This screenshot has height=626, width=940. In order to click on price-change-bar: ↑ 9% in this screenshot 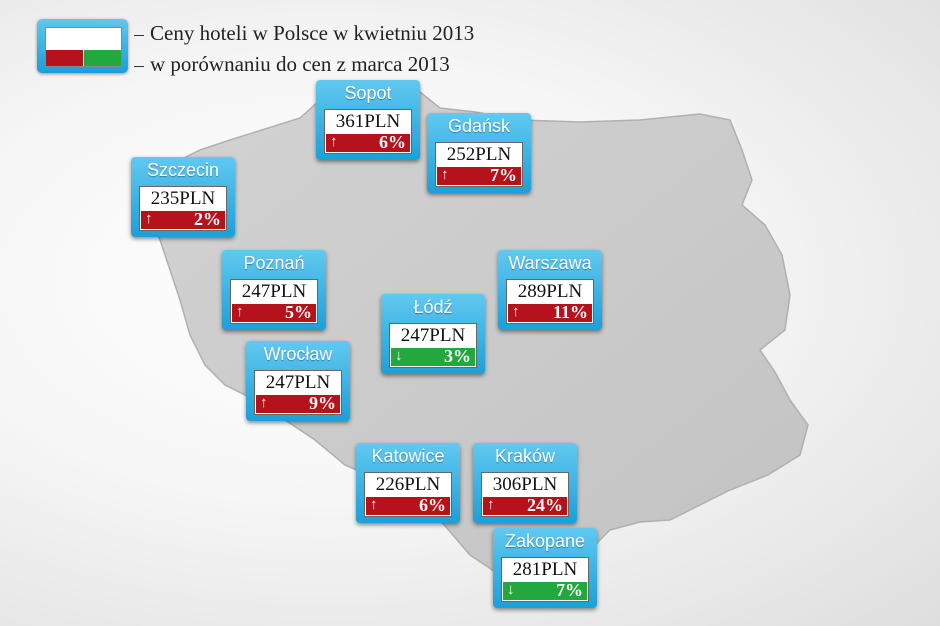, I will do `click(298, 403)`.